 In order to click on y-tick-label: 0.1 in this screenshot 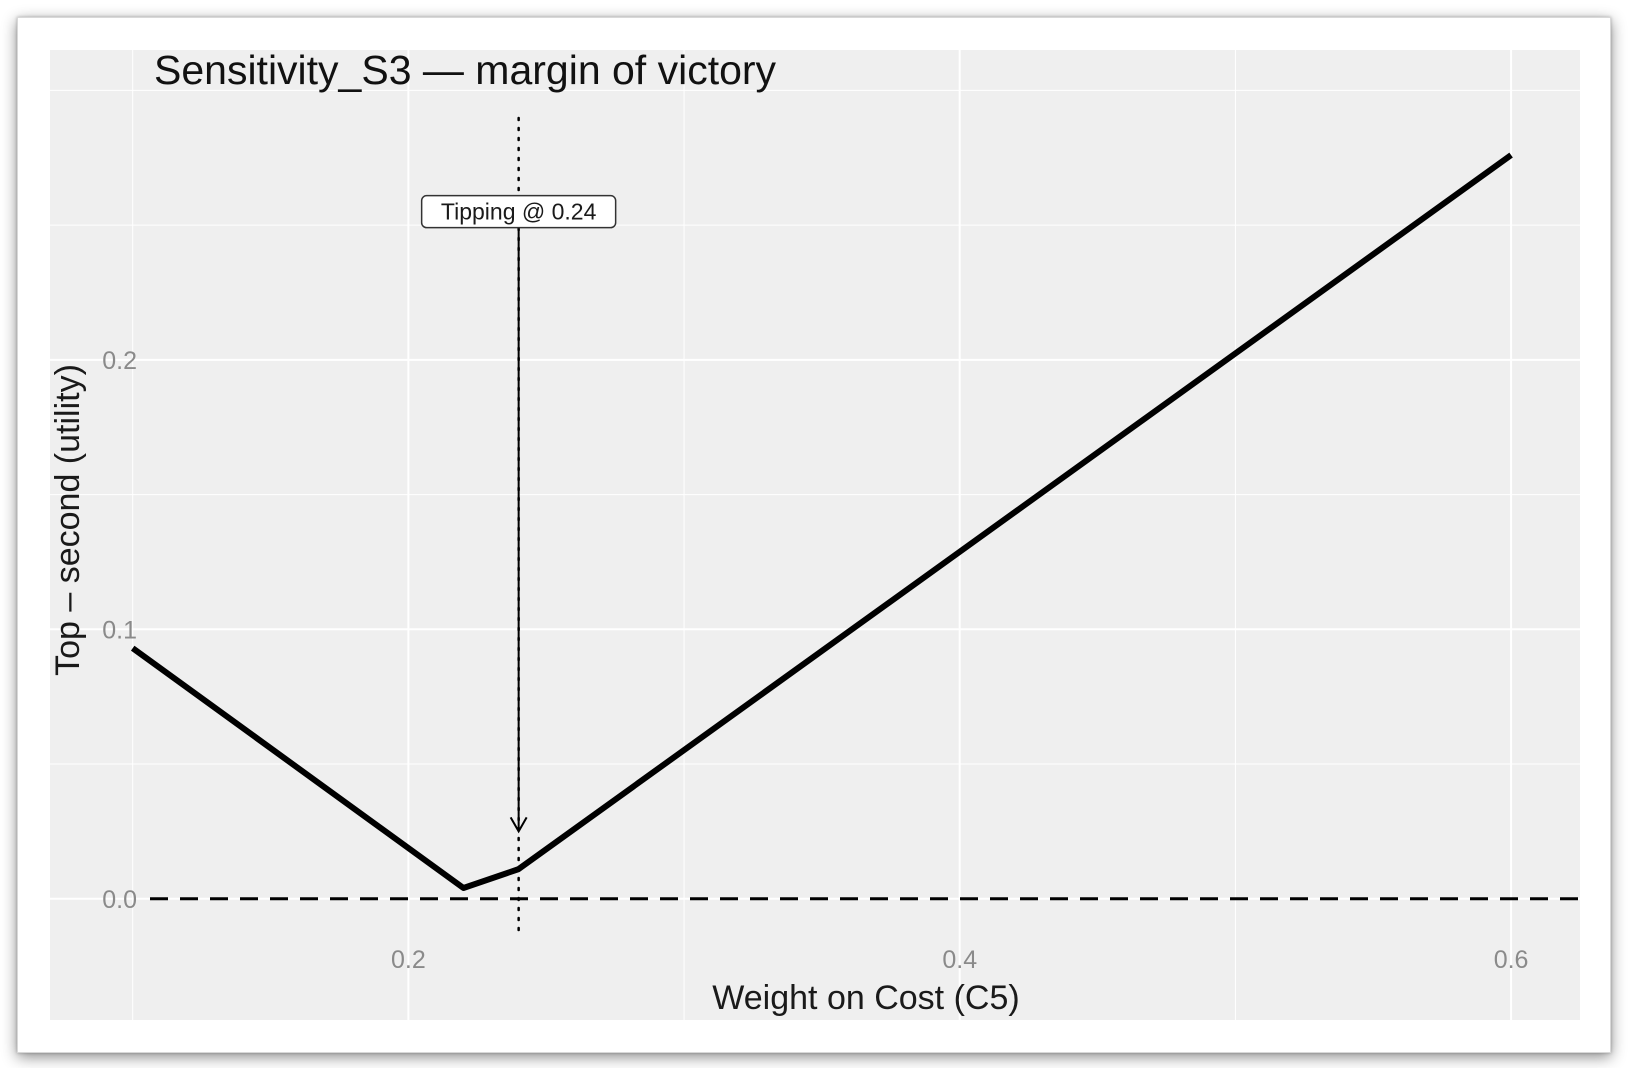, I will do `click(119, 630)`.